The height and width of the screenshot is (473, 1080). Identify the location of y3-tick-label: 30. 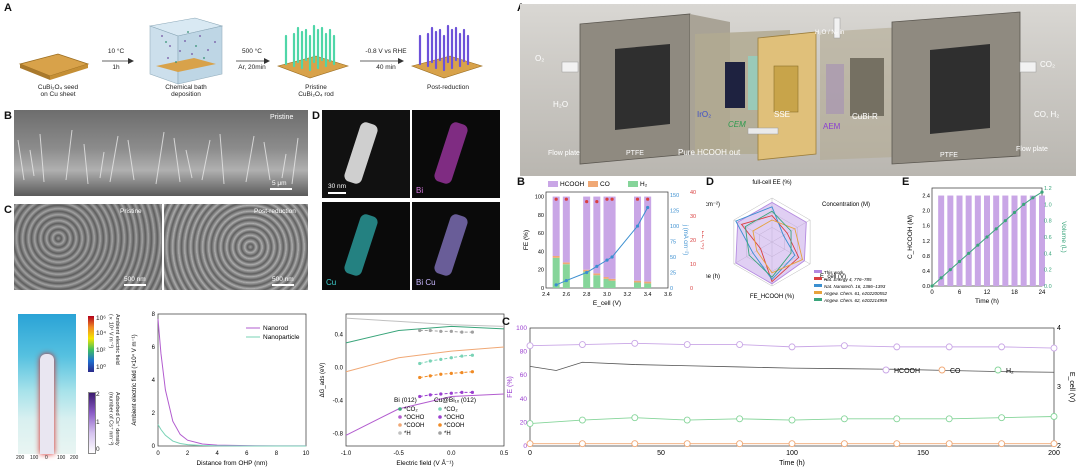
(693, 217).